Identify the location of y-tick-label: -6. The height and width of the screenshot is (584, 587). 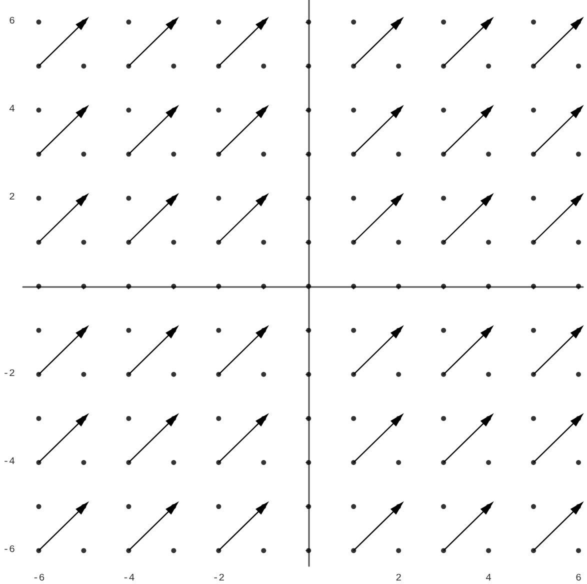
(8, 550).